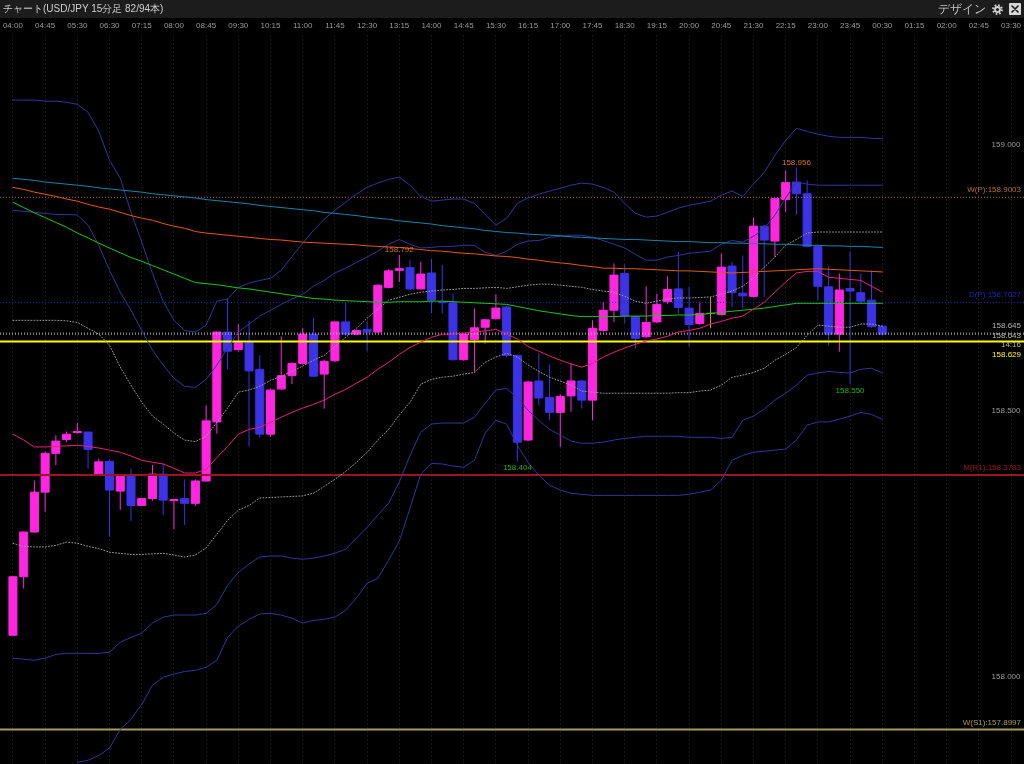  What do you see at coordinates (517, 468) in the screenshot?
I see `annotation: 158.404` at bounding box center [517, 468].